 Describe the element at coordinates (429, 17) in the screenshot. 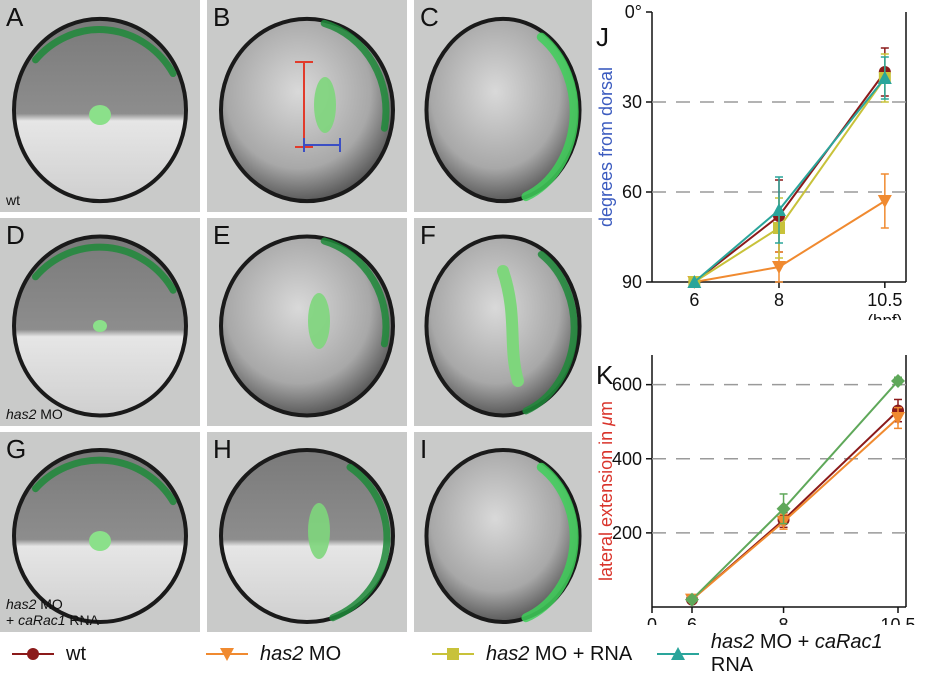

I see `panel-label: C` at that location.